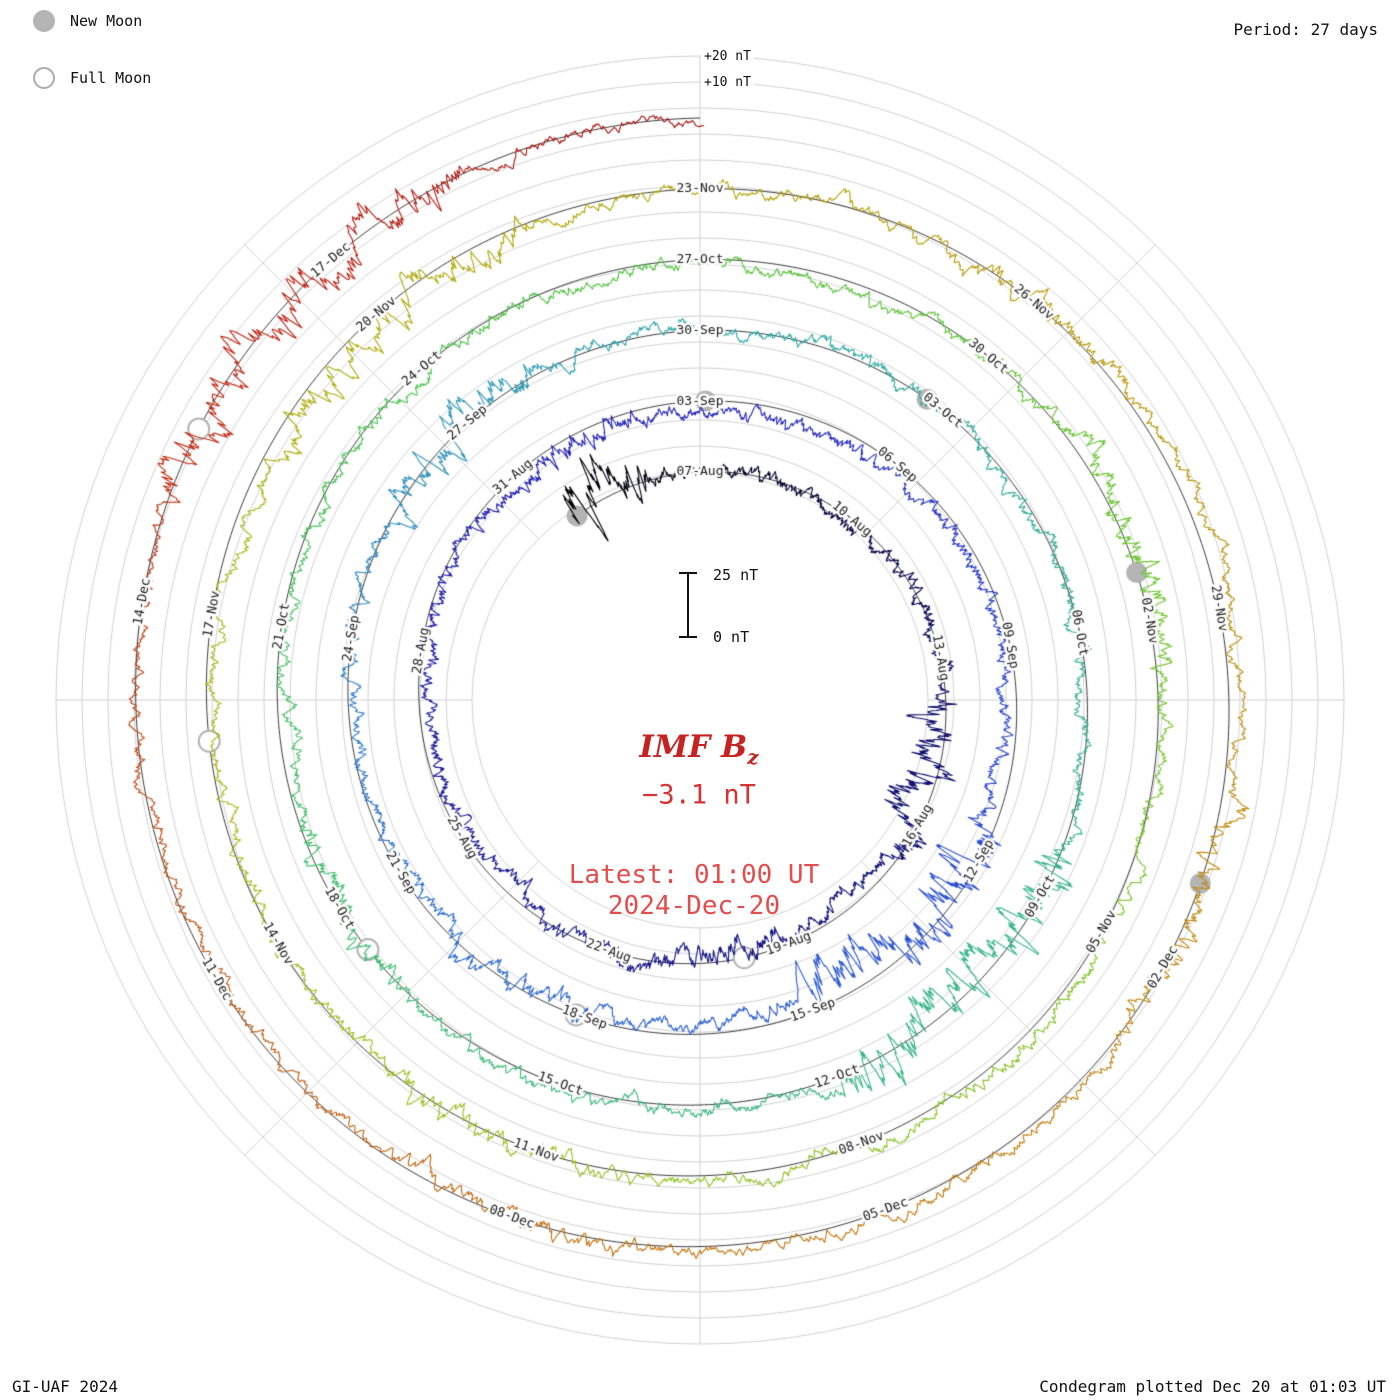  I want to click on latest-time-line: Latest: 01:00 UT, so click(694, 875).